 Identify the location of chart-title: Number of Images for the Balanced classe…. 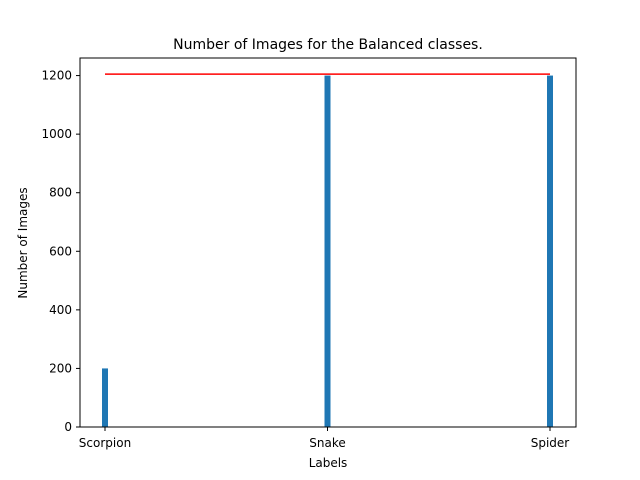
(328, 45).